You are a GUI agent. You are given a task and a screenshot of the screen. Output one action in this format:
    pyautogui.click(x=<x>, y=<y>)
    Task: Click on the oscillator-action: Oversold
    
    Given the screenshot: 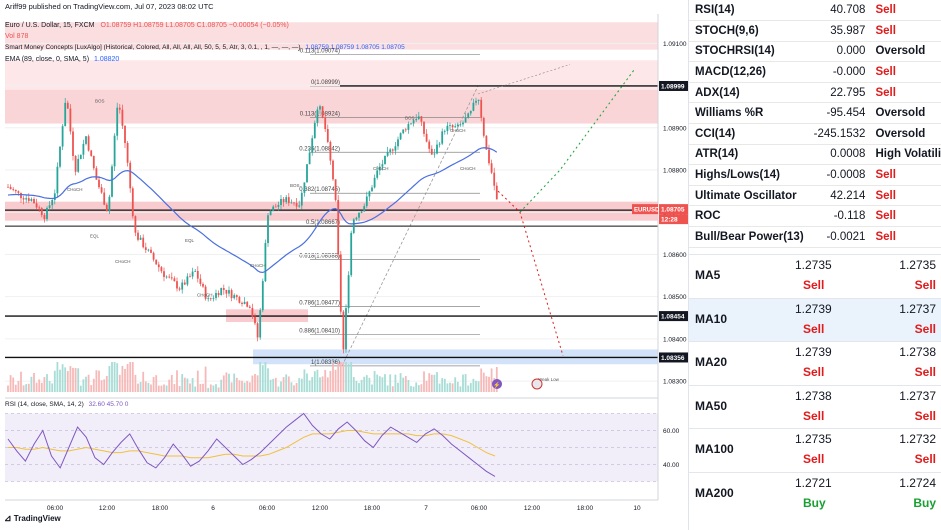 What is the action you would take?
    pyautogui.click(x=900, y=51)
    